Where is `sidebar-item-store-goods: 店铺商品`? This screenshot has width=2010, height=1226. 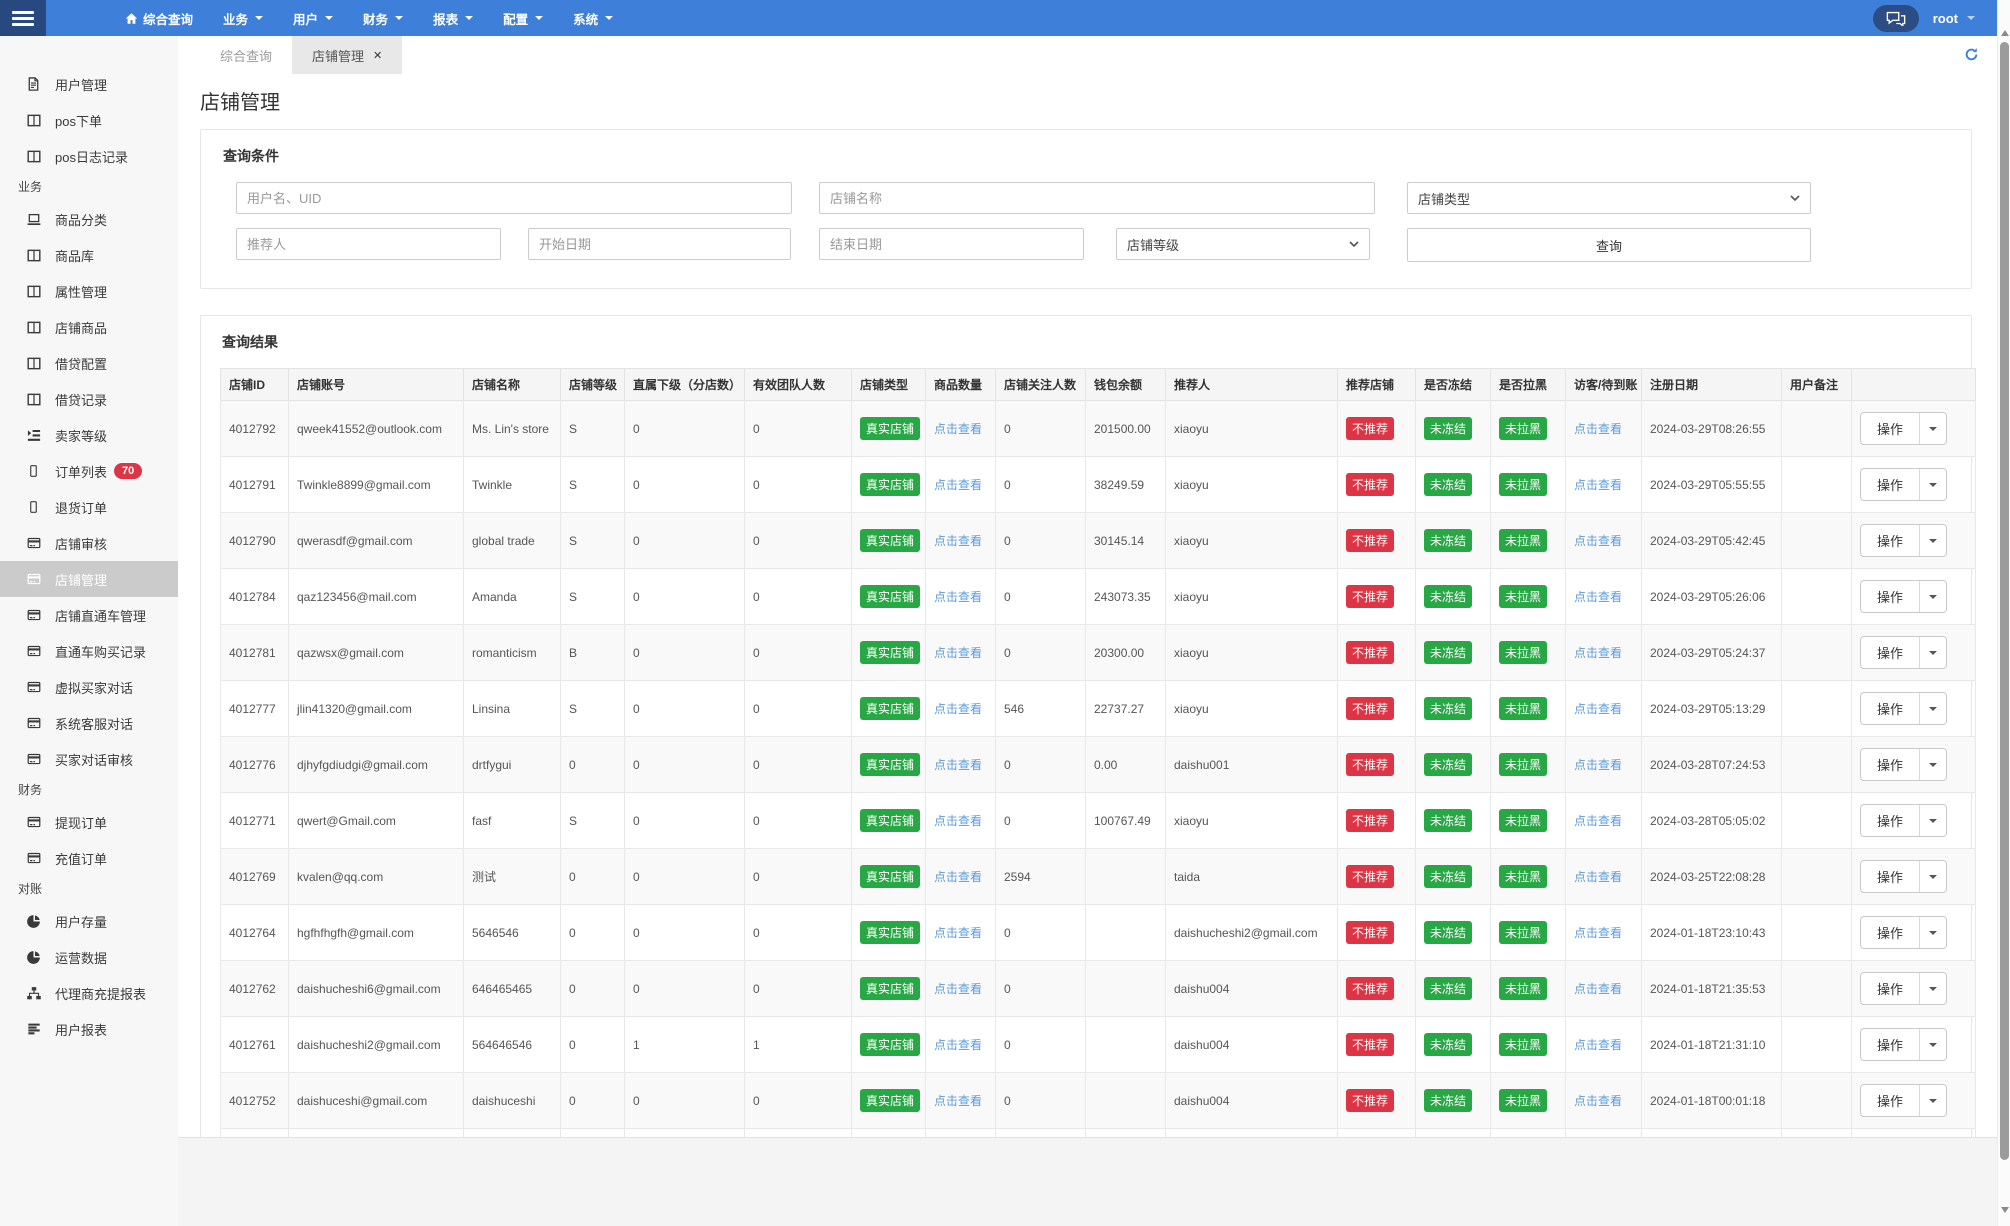 sidebar-item-store-goods: 店铺商品 is located at coordinates (89, 327).